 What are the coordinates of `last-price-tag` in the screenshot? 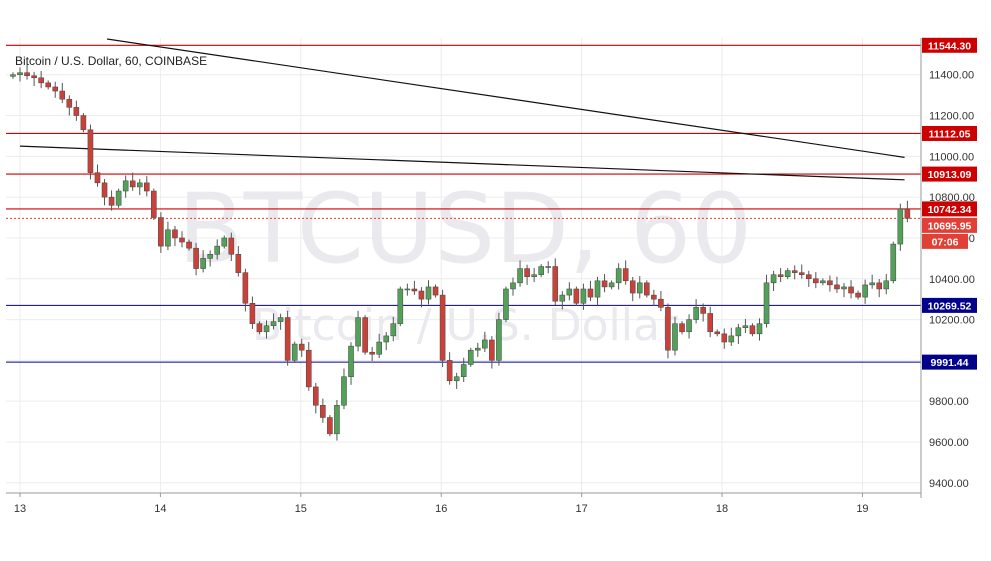 It's located at (949, 225).